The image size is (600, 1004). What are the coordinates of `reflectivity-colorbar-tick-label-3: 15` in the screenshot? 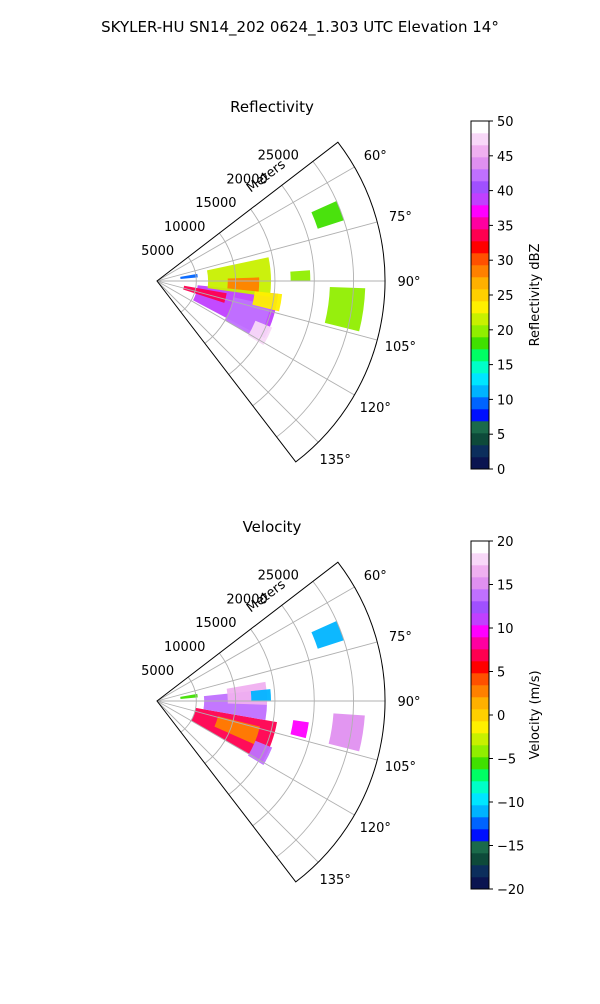 It's located at (505, 366).